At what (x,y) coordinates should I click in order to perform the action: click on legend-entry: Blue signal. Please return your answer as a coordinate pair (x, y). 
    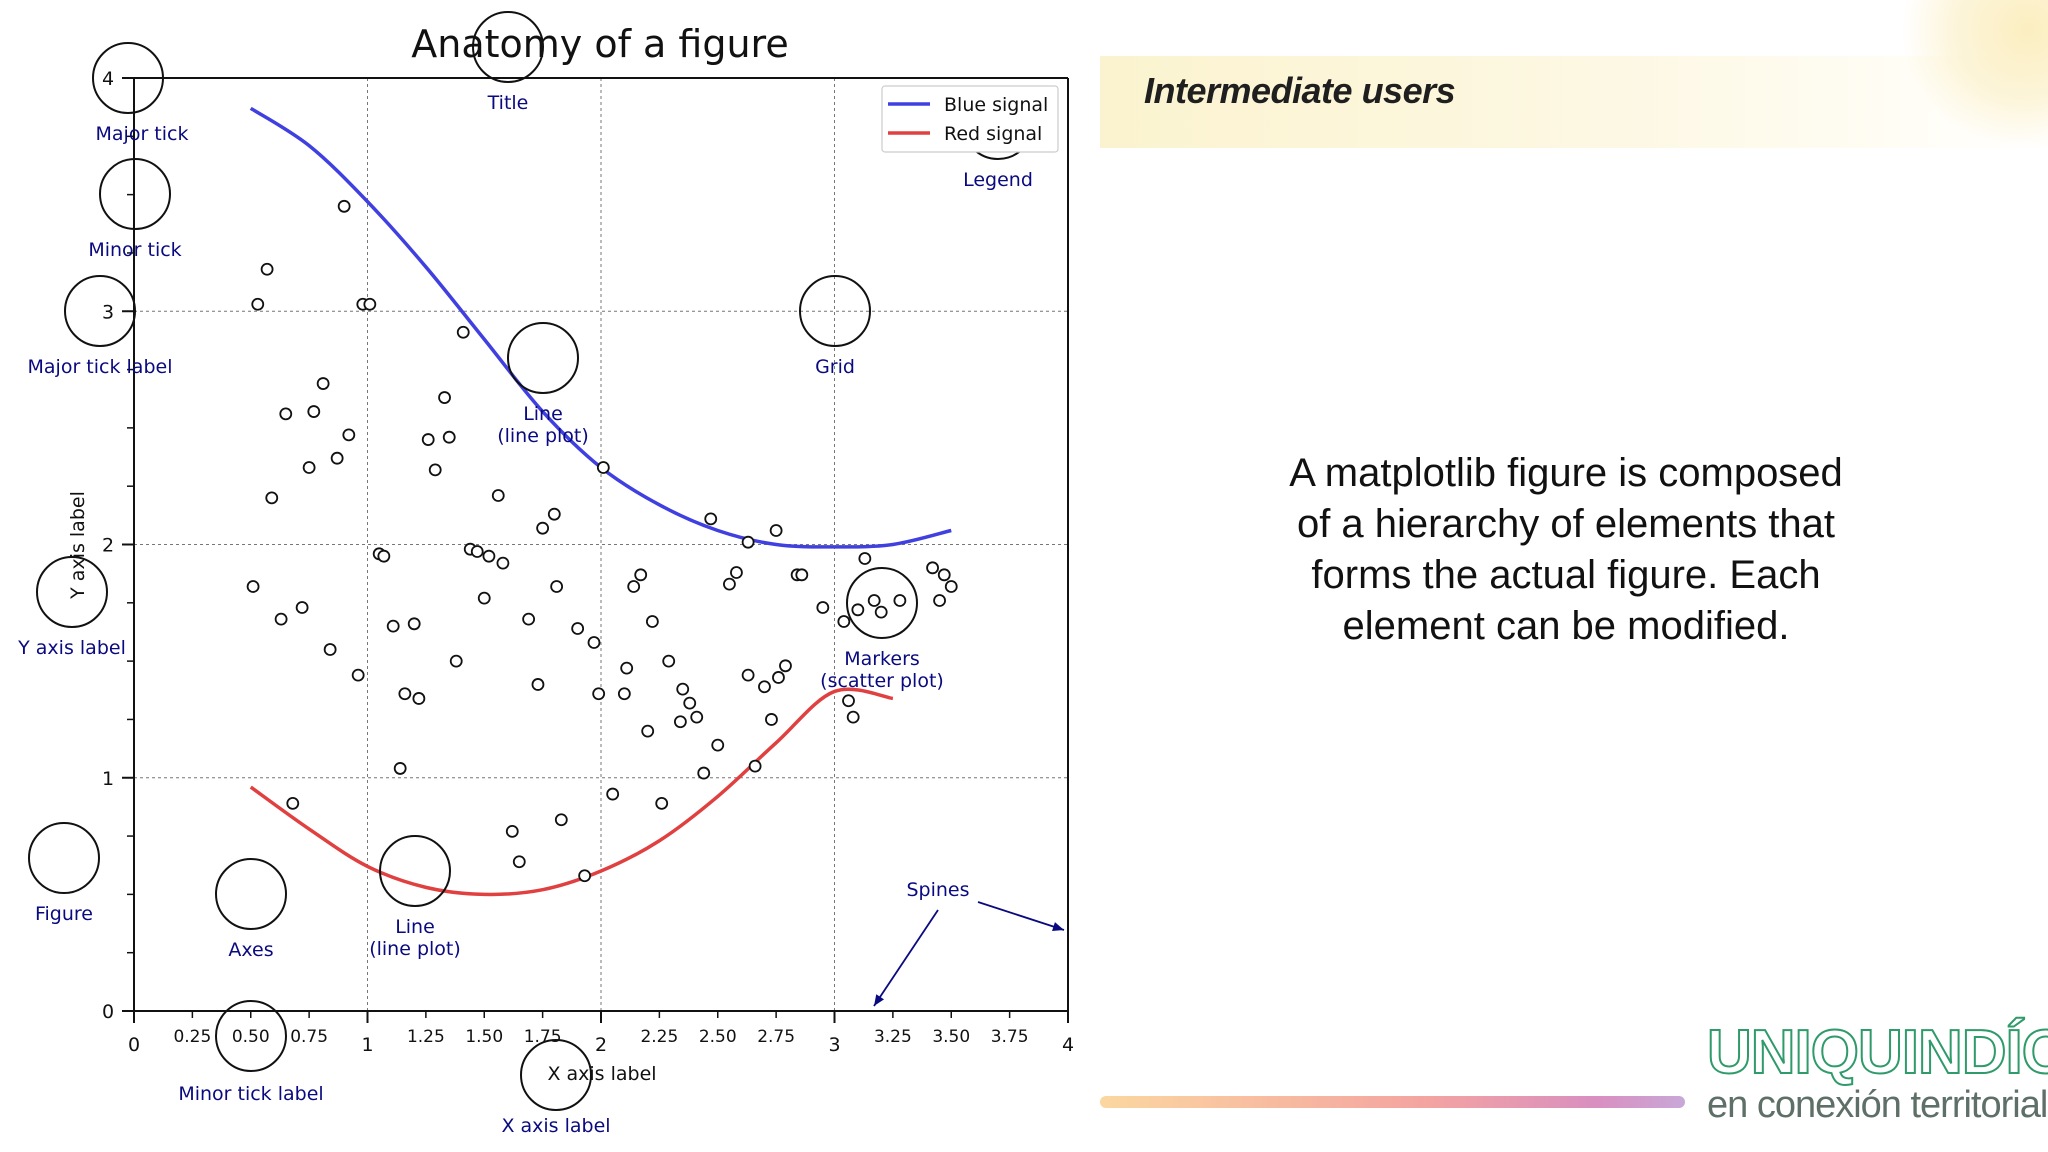
    Looking at the image, I should click on (996, 105).